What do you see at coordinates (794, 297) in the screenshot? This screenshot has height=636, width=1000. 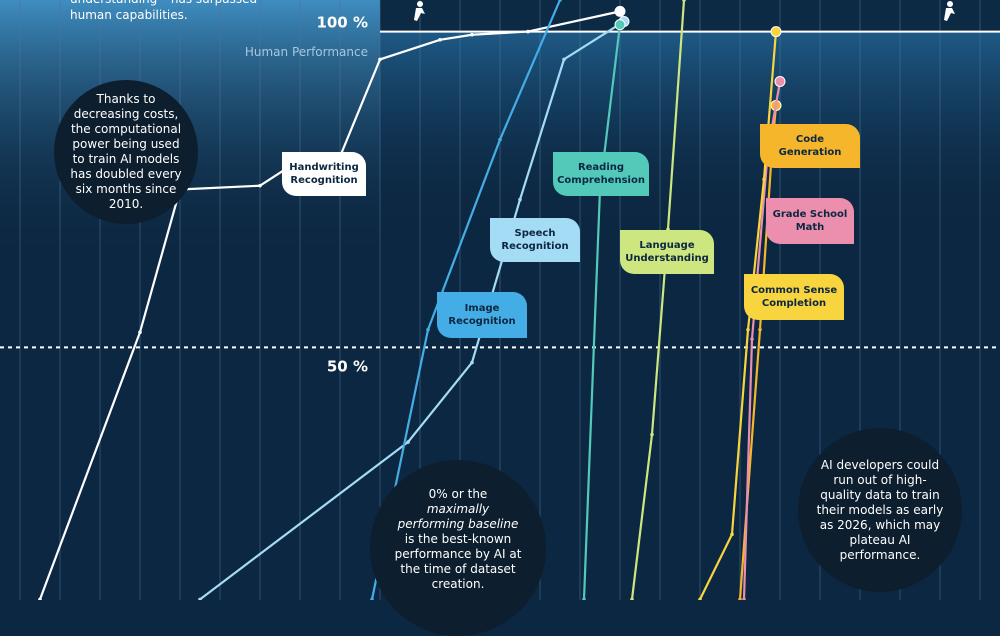 I see `series-label: Common Sense Completion` at bounding box center [794, 297].